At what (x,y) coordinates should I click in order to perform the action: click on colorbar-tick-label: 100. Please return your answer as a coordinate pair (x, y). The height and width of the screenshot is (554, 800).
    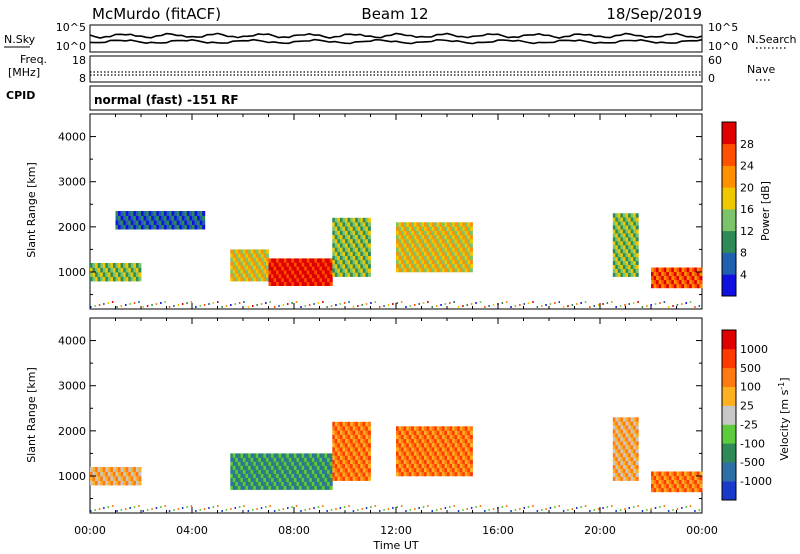
    Looking at the image, I should click on (750, 387).